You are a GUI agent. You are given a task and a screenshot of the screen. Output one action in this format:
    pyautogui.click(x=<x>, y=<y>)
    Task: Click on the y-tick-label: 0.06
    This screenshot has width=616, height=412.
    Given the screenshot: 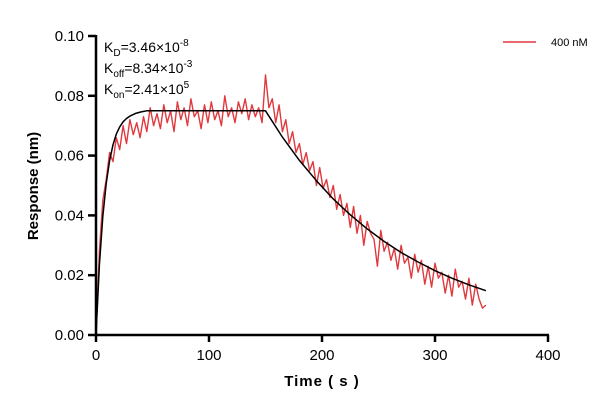 What is the action you would take?
    pyautogui.click(x=69, y=156)
    